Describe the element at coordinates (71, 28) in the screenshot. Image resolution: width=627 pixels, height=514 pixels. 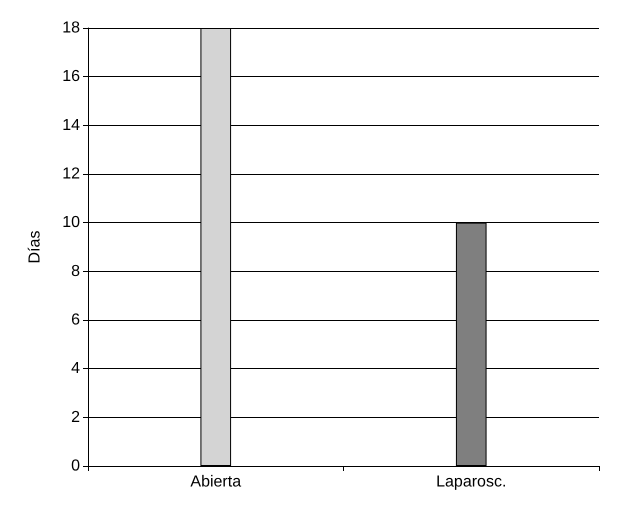
I see `y-tick-label: 18` at that location.